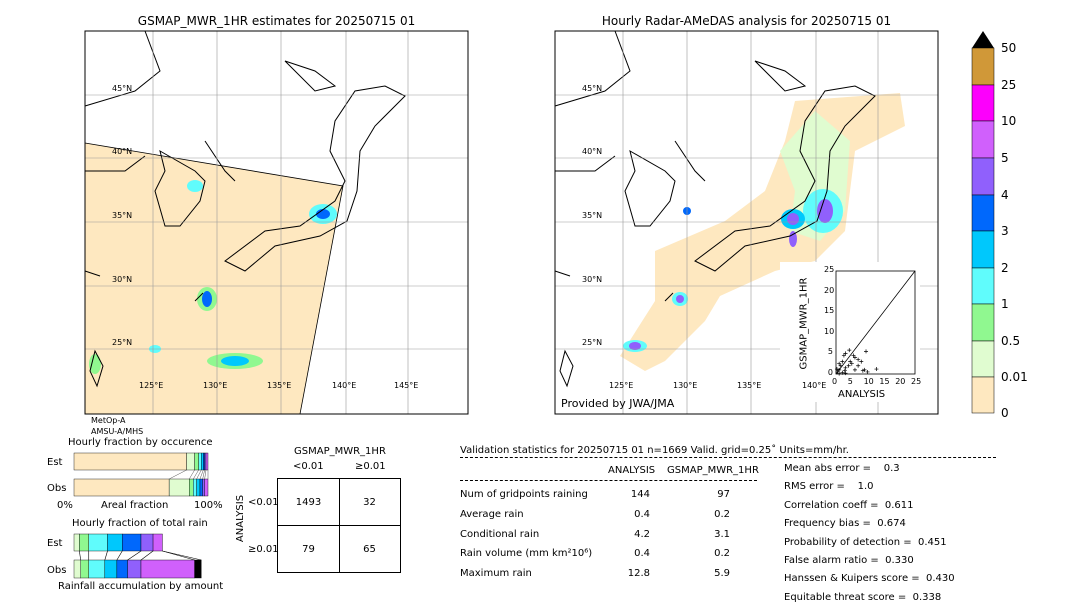  I want to click on right-lat-label: 35°N, so click(592, 215).